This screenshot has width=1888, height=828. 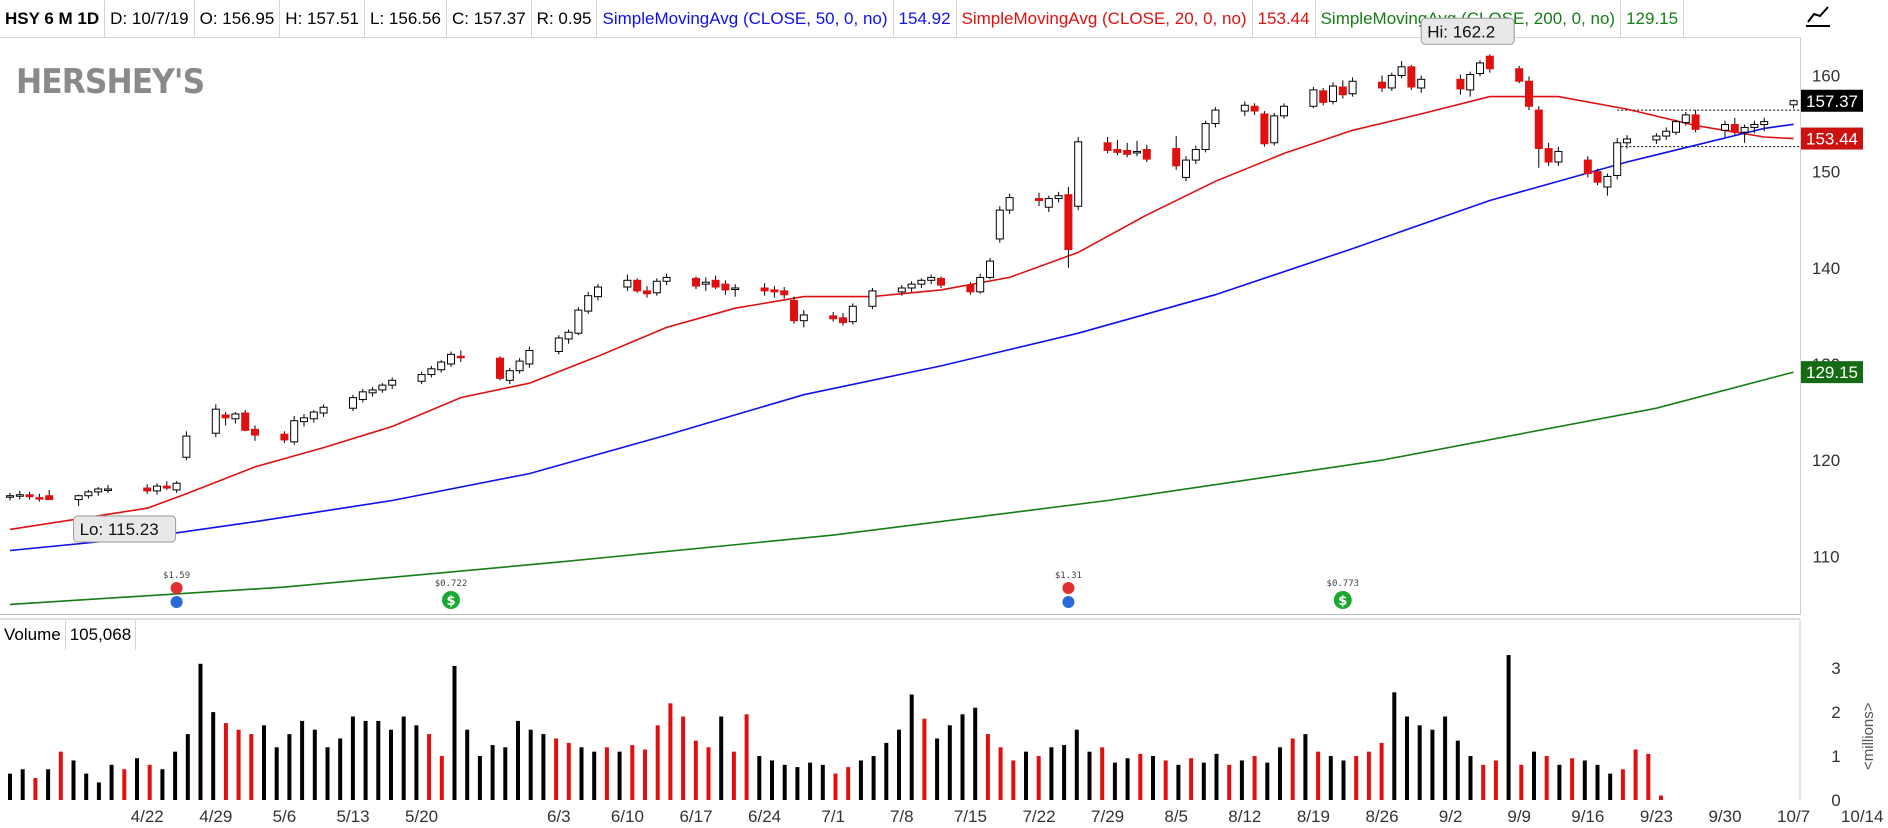 I want to click on date-axis-tick-label: 10/14, so click(x=1862, y=816).